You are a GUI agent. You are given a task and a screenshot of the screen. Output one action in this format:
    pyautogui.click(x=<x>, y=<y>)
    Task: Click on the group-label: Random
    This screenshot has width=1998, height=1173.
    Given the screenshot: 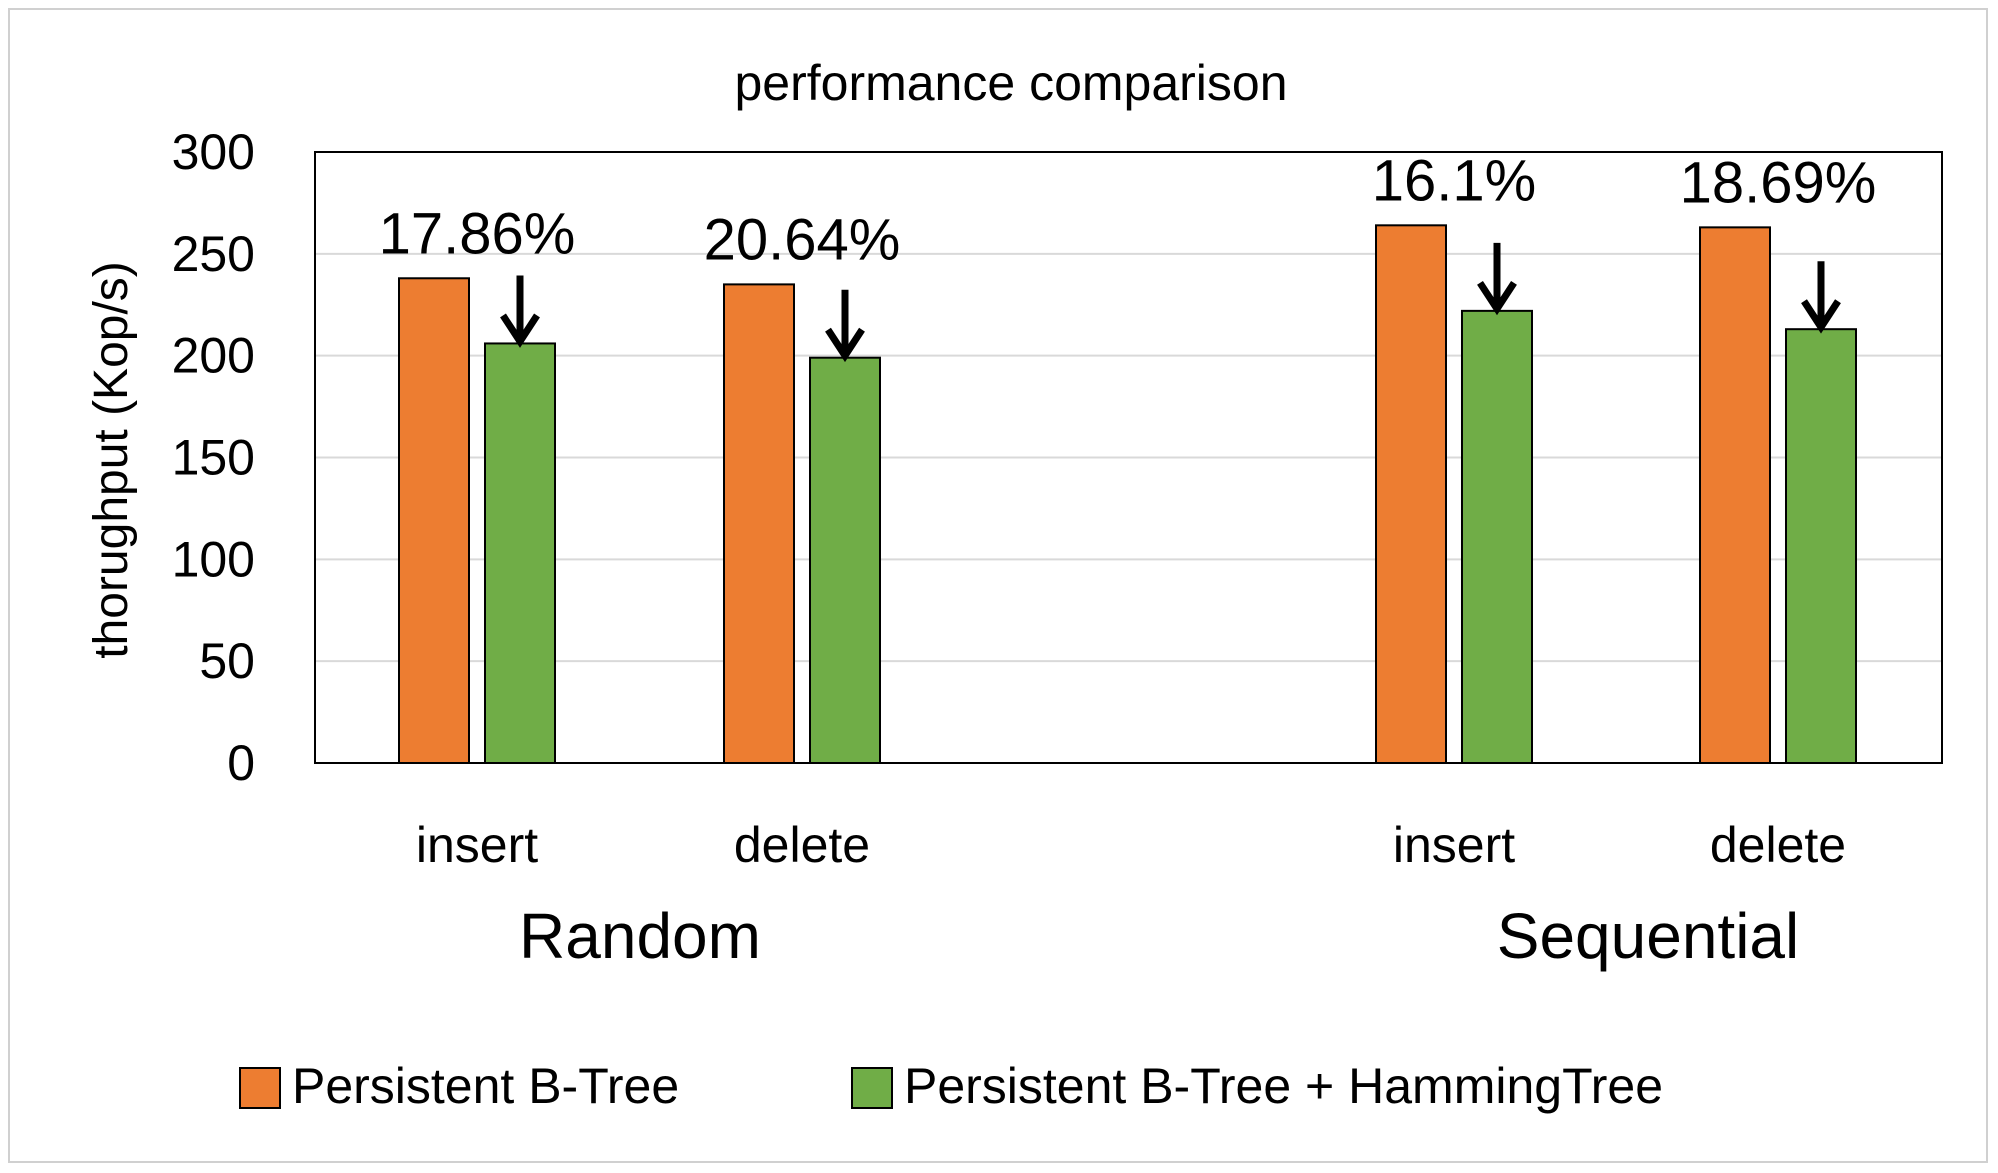 What is the action you would take?
    pyautogui.click(x=640, y=936)
    